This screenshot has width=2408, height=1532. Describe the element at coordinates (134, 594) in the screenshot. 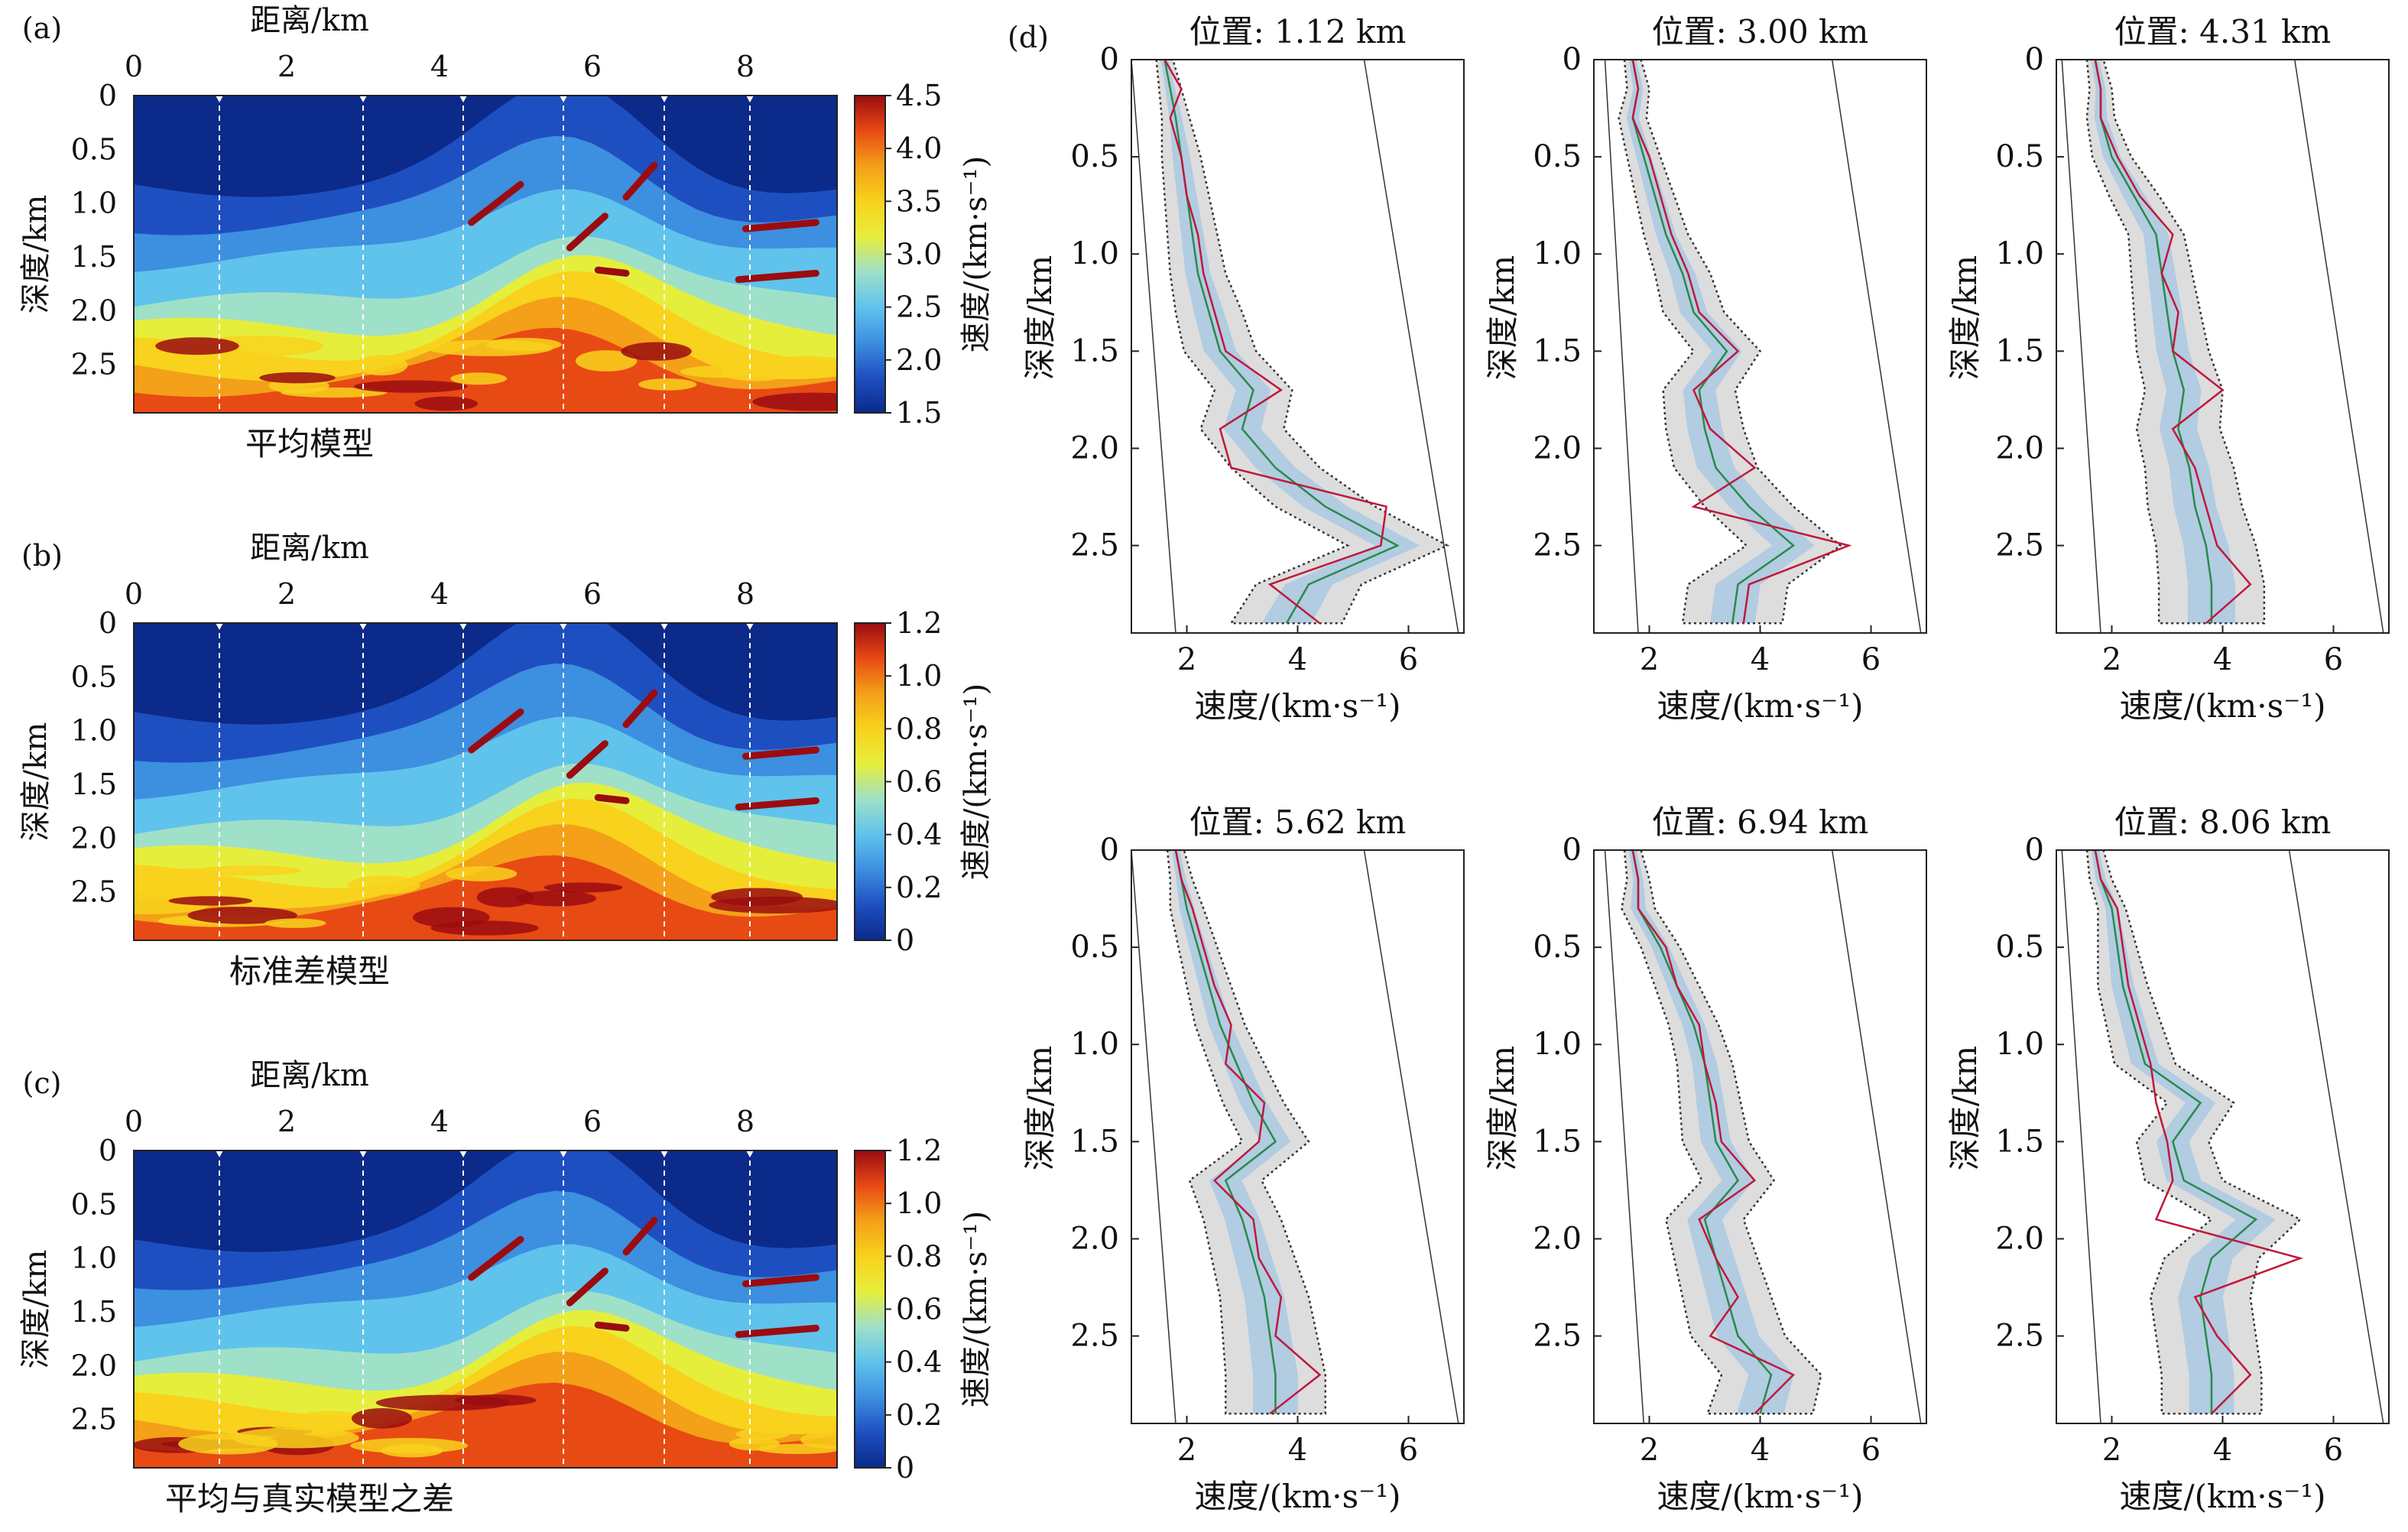

I see `x-tick-label: 0` at that location.